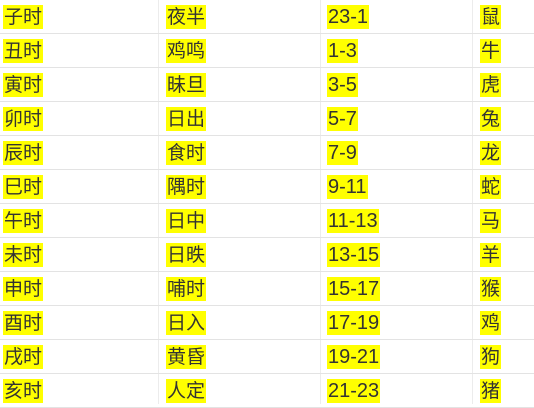 The image size is (534, 408). I want to click on zodiac-cell: 兔, so click(491, 119).